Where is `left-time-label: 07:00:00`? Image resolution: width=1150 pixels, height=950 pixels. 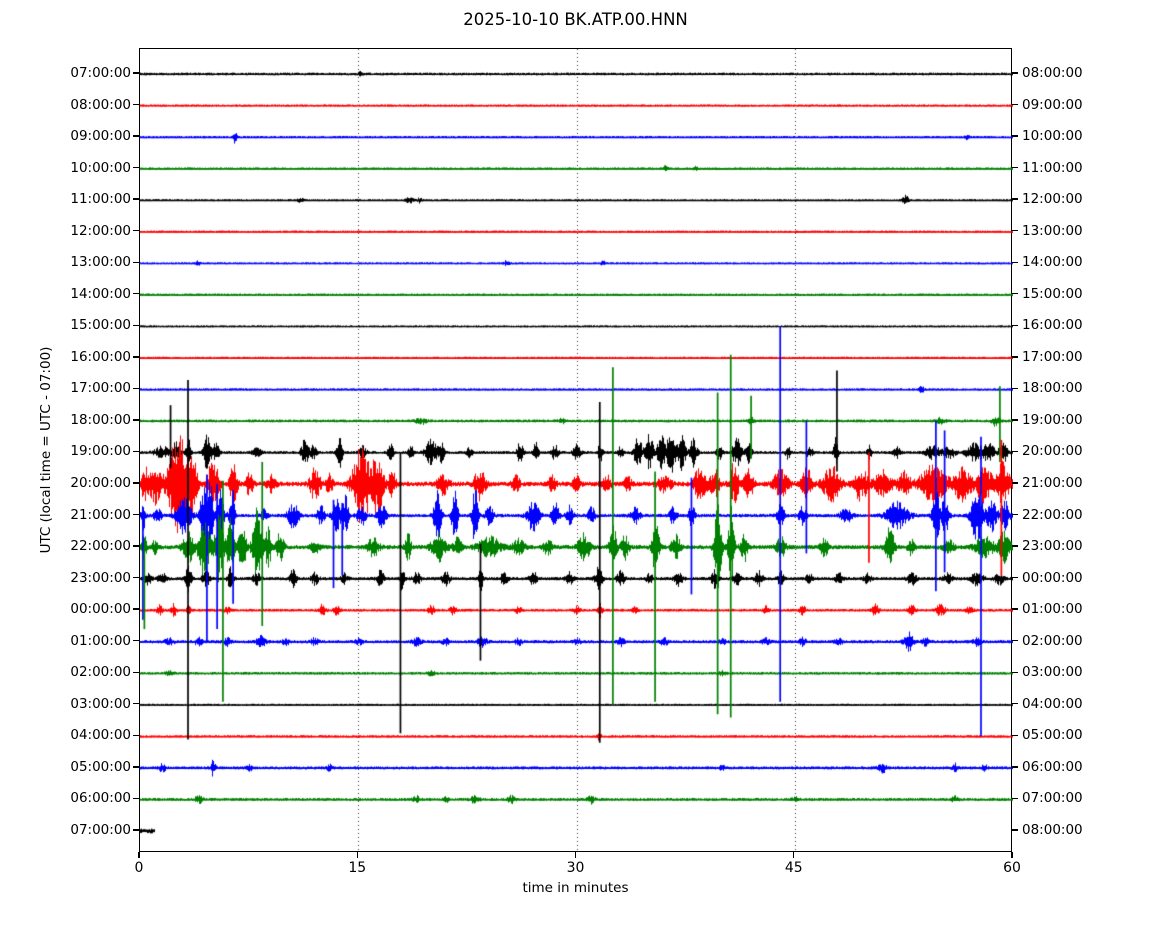 left-time-label: 07:00:00 is located at coordinates (100, 73).